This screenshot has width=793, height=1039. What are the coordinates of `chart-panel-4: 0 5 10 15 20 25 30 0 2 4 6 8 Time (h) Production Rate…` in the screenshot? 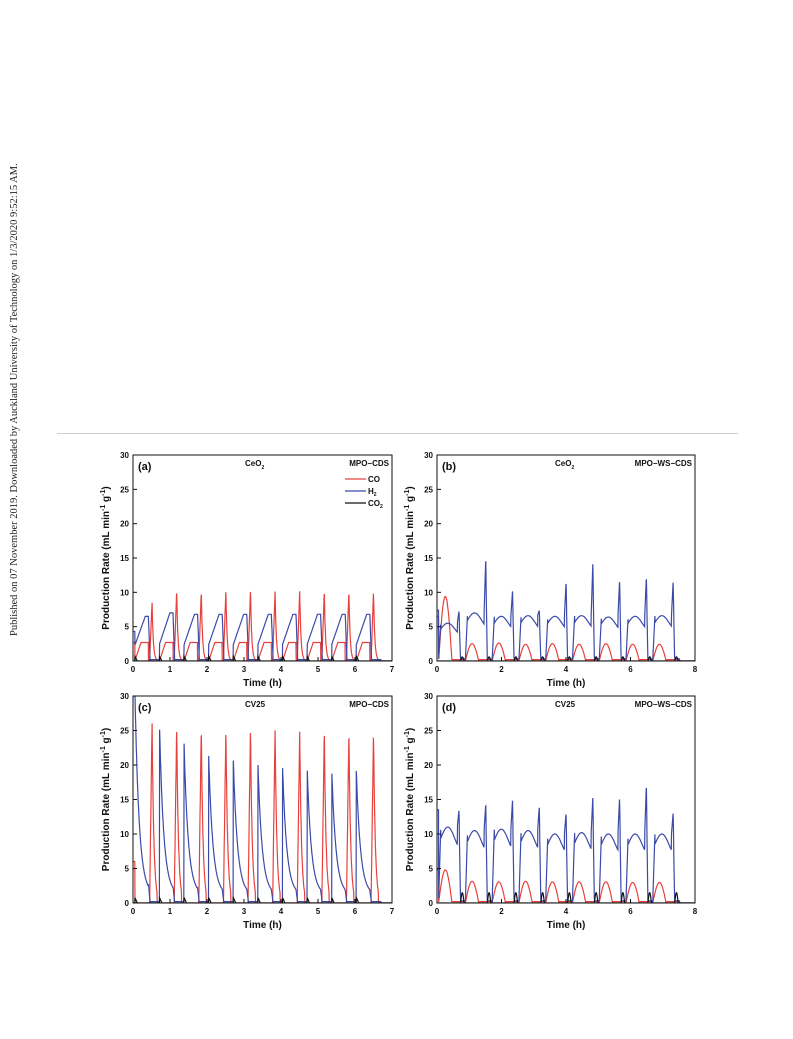 It's located at (551, 811).